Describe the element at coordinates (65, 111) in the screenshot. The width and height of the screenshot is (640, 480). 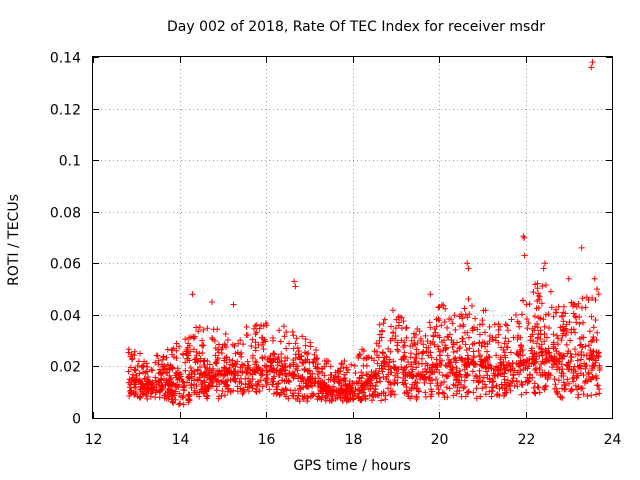
I see `y-tick-label: 0.12` at that location.